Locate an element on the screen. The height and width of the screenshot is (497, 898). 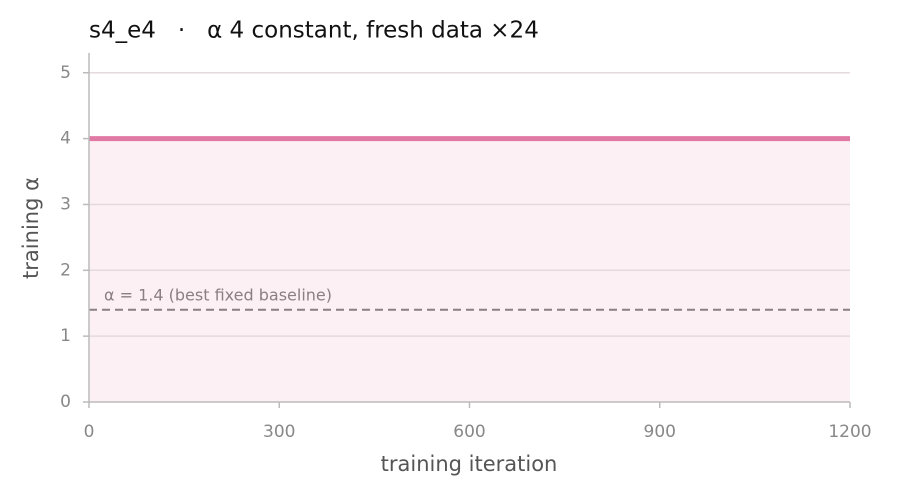
x-tick-label: 600 is located at coordinates (469, 432).